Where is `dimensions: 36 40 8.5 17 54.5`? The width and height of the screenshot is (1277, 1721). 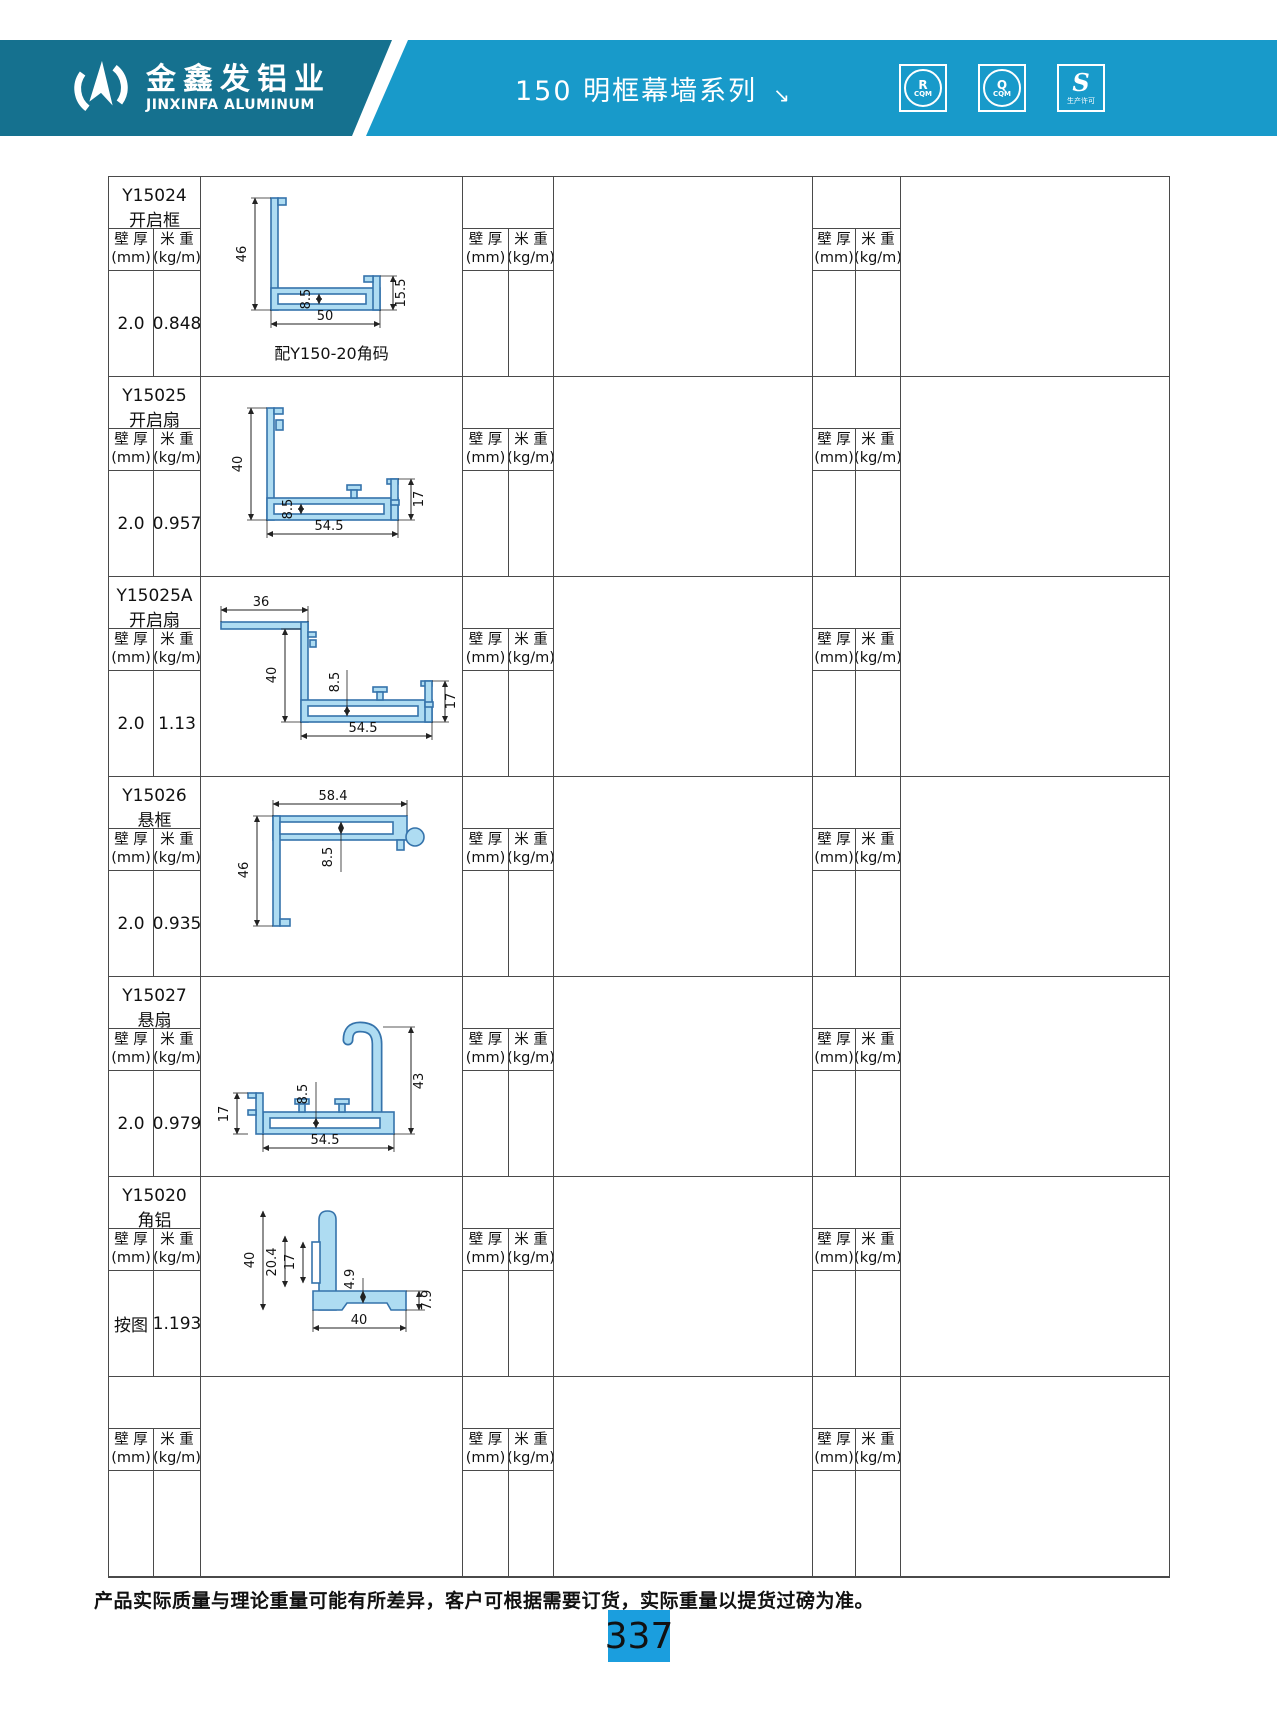 dimensions: 36 40 8.5 17 54.5 is located at coordinates (339, 667).